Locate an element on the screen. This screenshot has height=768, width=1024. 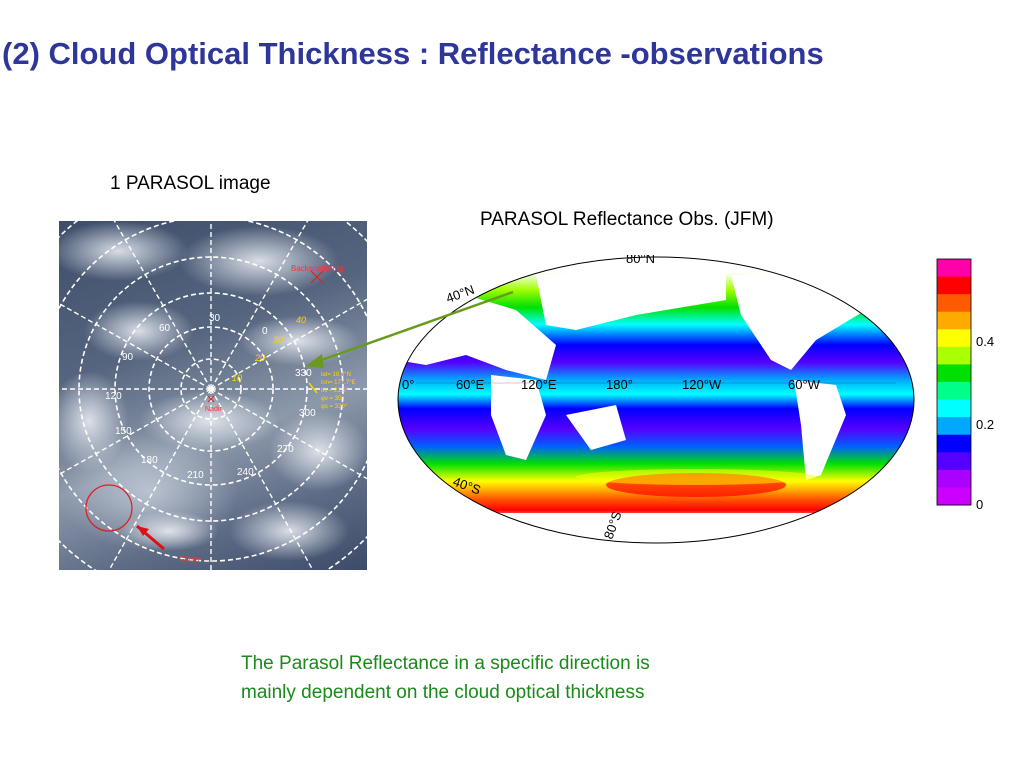
lon-label: 60°E is located at coordinates (470, 384).